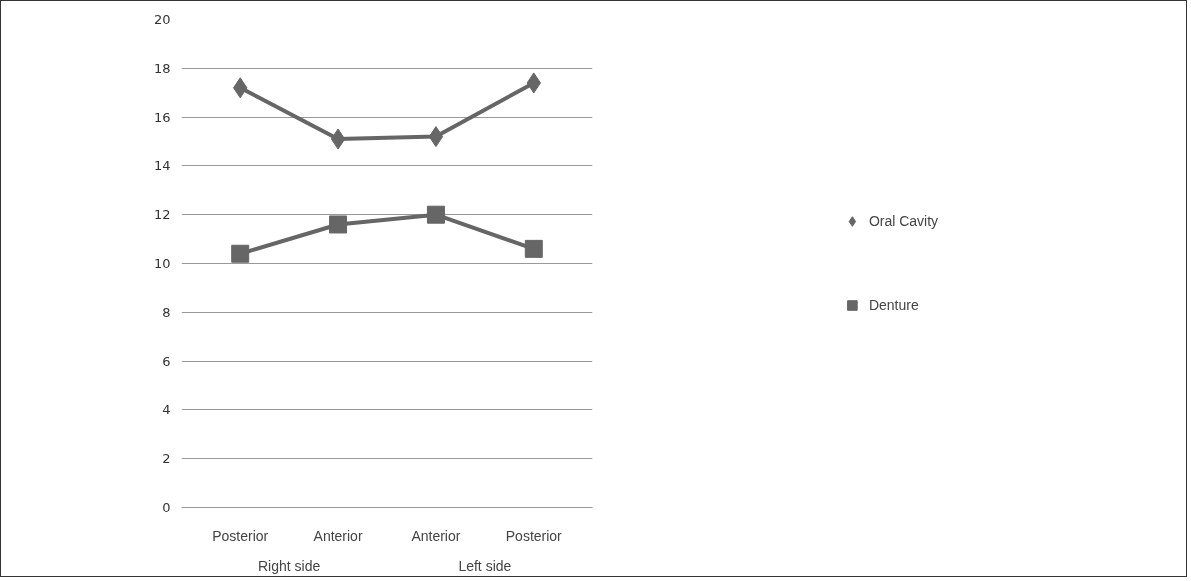 The image size is (1191, 581). Describe the element at coordinates (166, 459) in the screenshot. I see `y-tick-label: 2` at that location.